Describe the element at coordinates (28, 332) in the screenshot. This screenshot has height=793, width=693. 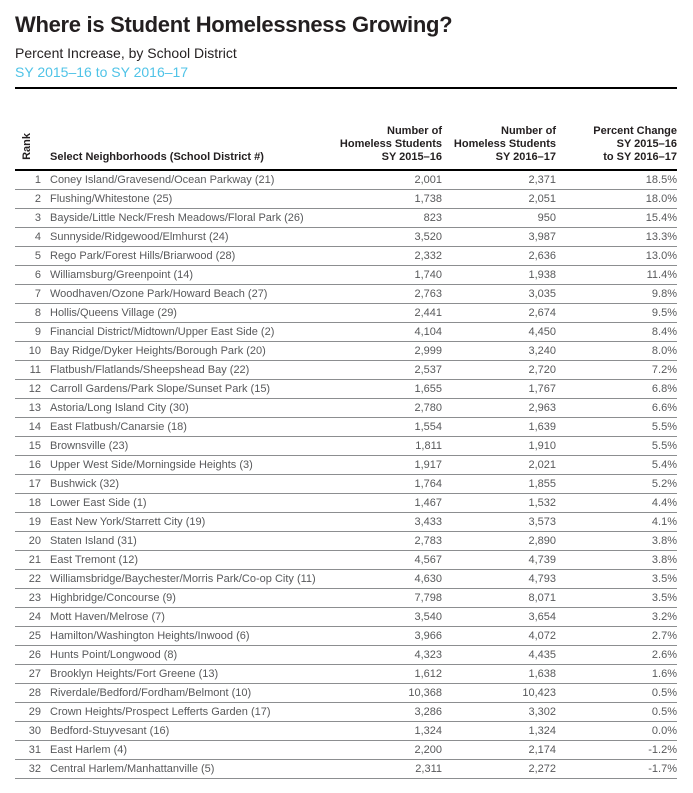
I see `rank-cell: 9` at that location.